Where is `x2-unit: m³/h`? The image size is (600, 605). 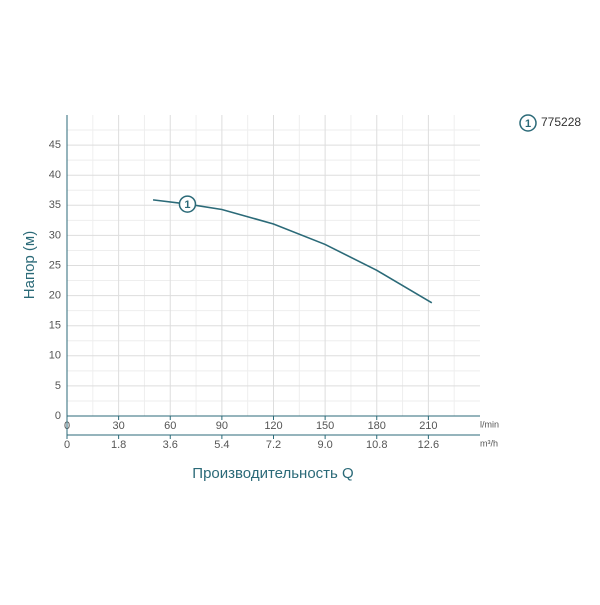
x2-unit: m³/h is located at coordinates (489, 443).